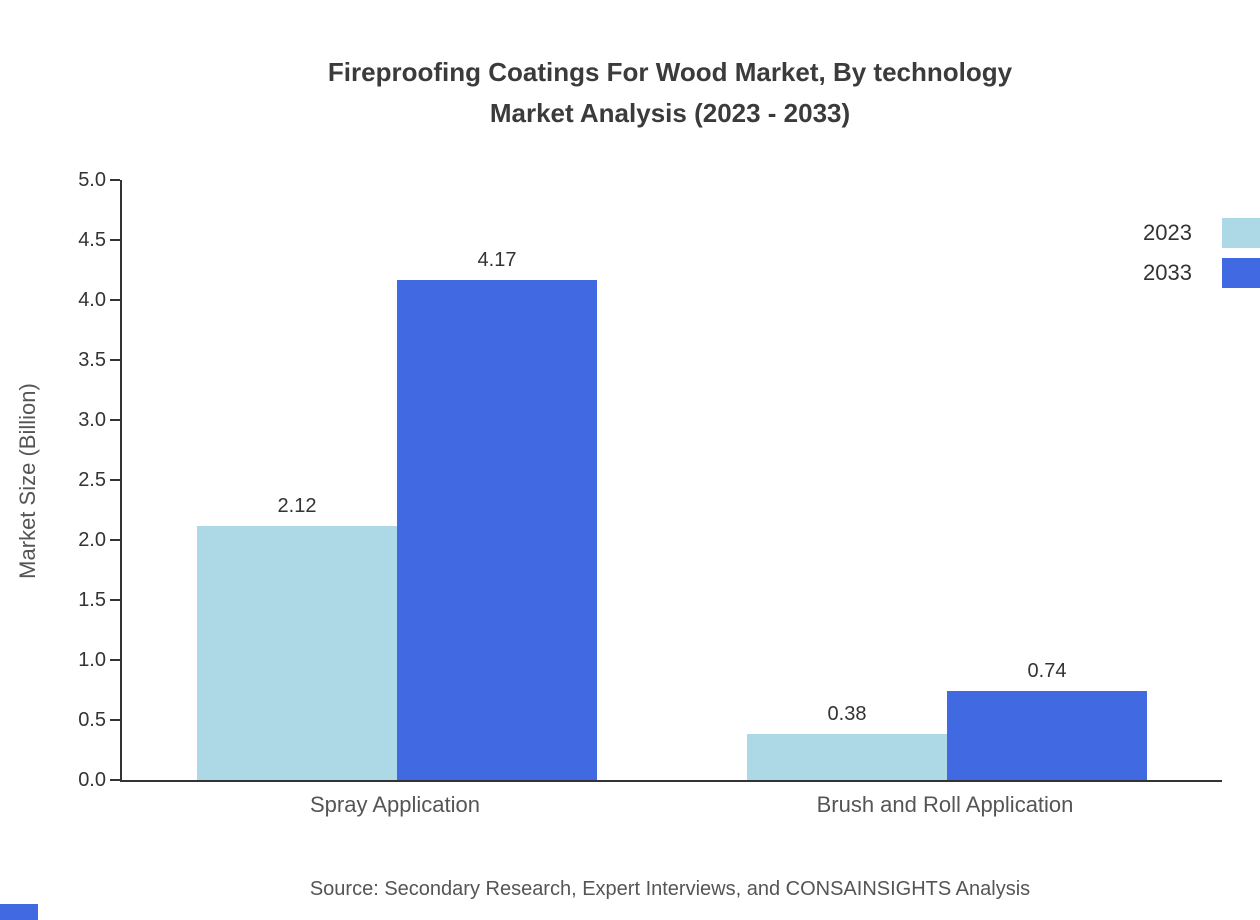 The width and height of the screenshot is (1260, 920). Describe the element at coordinates (670, 113) in the screenshot. I see `chart-title-line2: Market Analysis (2023 - 2033)` at that location.